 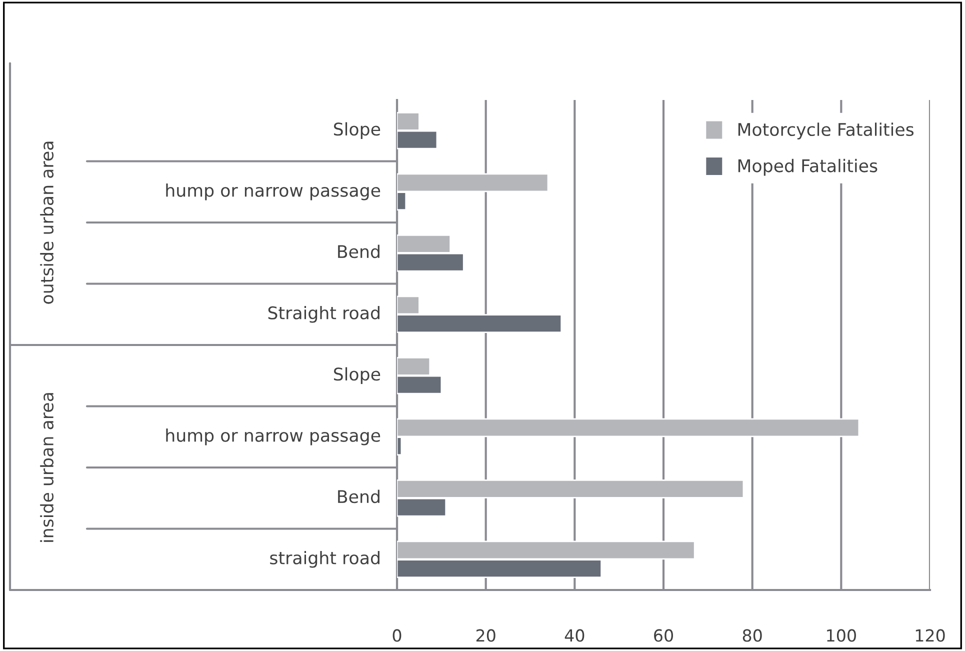 What do you see at coordinates (486, 635) in the screenshot?
I see `x-tick-label: 20` at bounding box center [486, 635].